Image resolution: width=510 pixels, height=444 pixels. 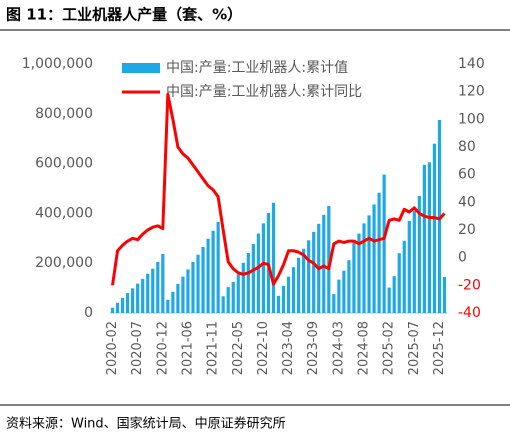 What do you see at coordinates (64, 213) in the screenshot?
I see `y-tick-label: 400,000` at bounding box center [64, 213].